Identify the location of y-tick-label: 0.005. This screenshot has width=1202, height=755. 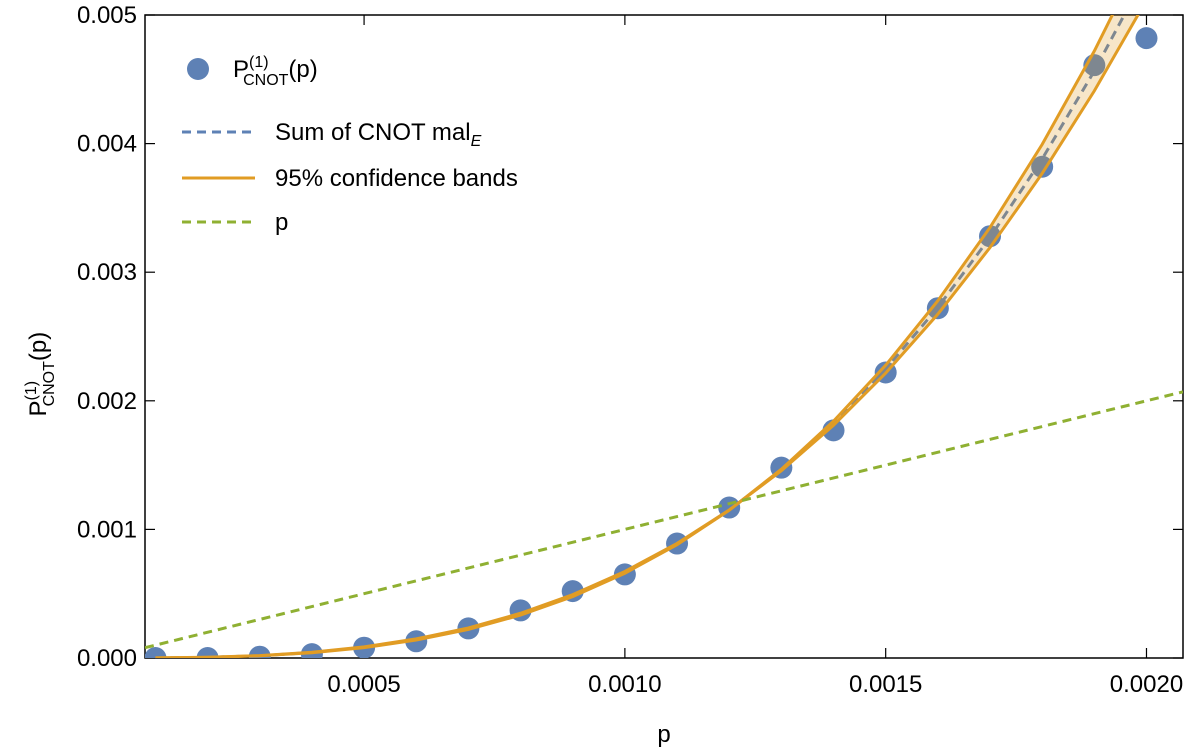
(107, 15).